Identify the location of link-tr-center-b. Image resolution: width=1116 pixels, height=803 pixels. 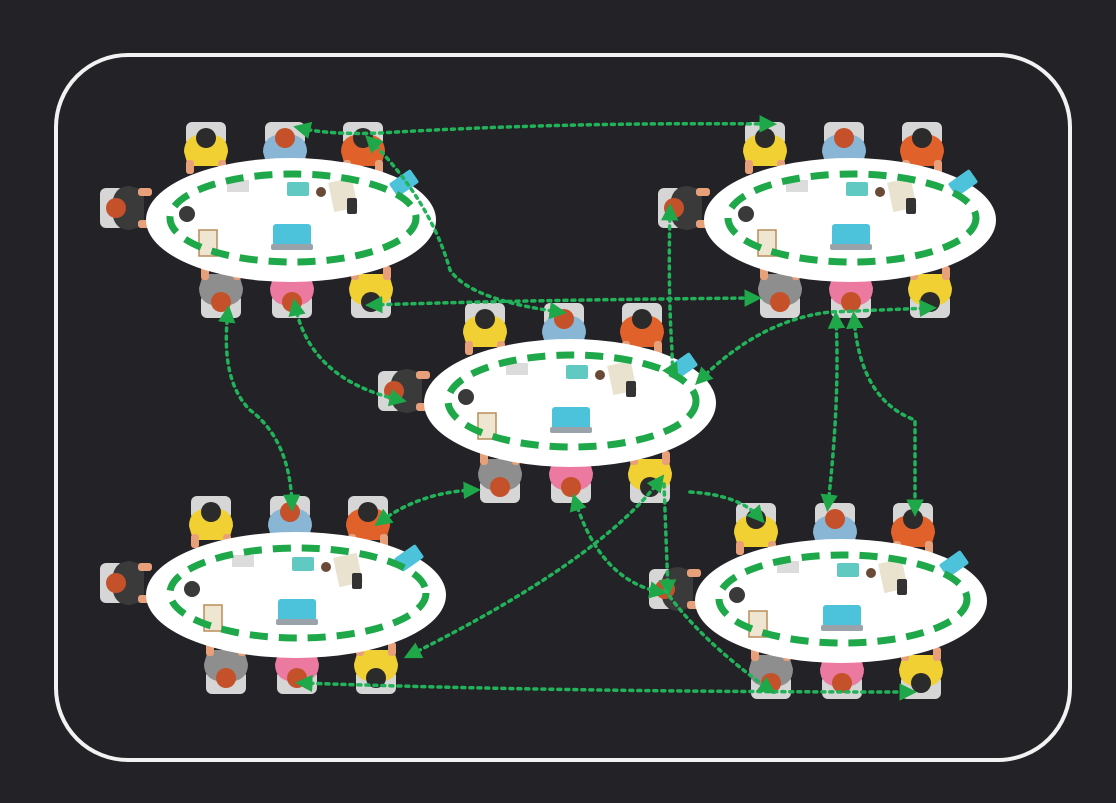
(669, 292).